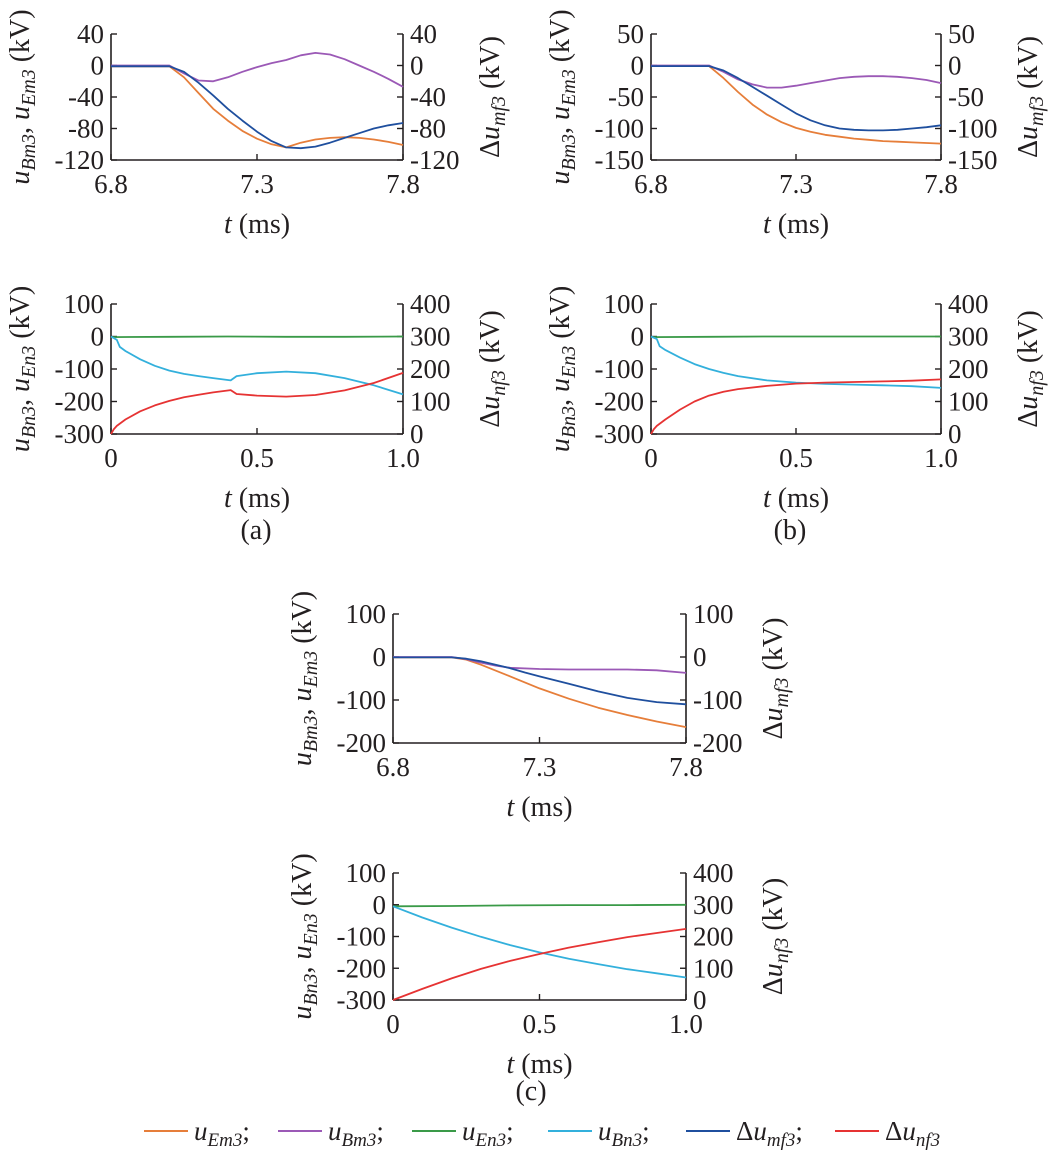 This screenshot has width=1058, height=1165. I want to click on left-tick-label: -80, so click(86, 129).